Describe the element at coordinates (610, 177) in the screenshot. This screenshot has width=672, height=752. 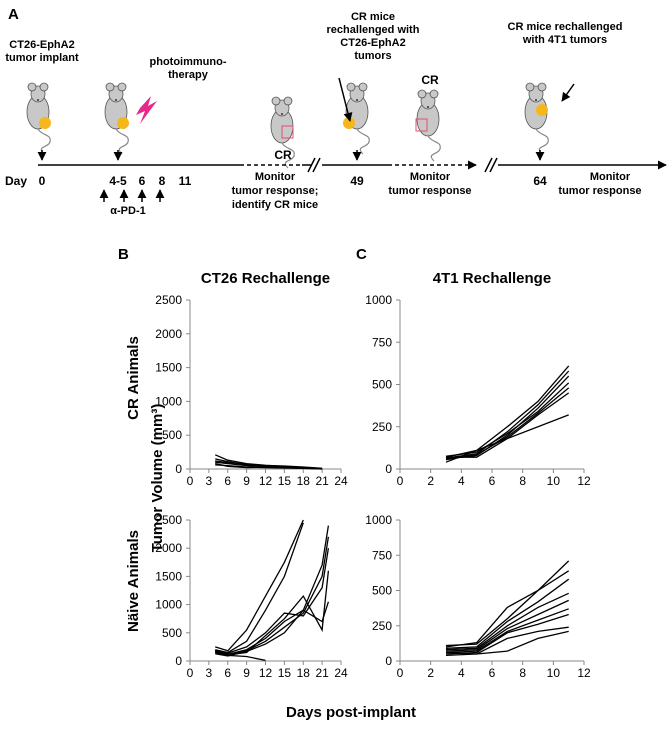
I see `monitor-3-label: Monitor` at that location.